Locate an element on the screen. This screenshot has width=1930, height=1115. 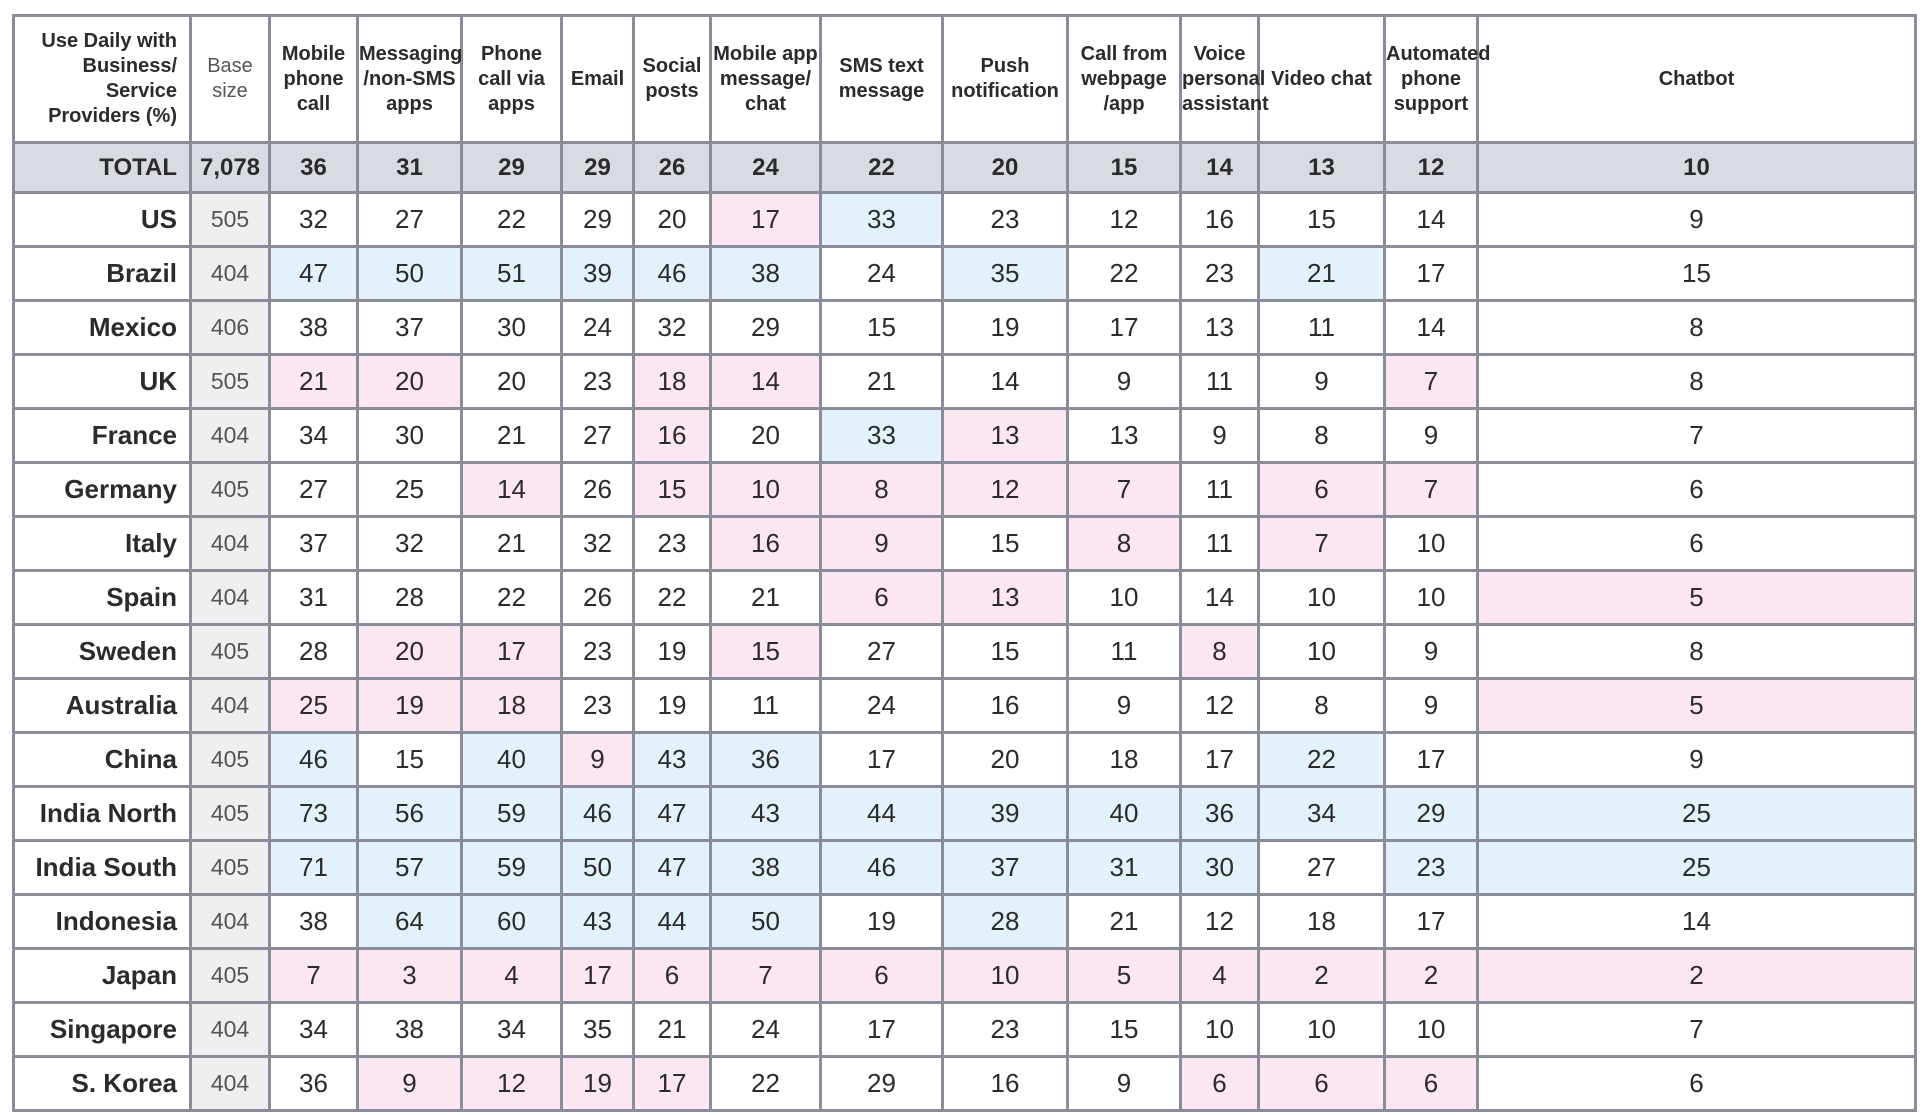
column-header: SMS text message is located at coordinates (881, 79).